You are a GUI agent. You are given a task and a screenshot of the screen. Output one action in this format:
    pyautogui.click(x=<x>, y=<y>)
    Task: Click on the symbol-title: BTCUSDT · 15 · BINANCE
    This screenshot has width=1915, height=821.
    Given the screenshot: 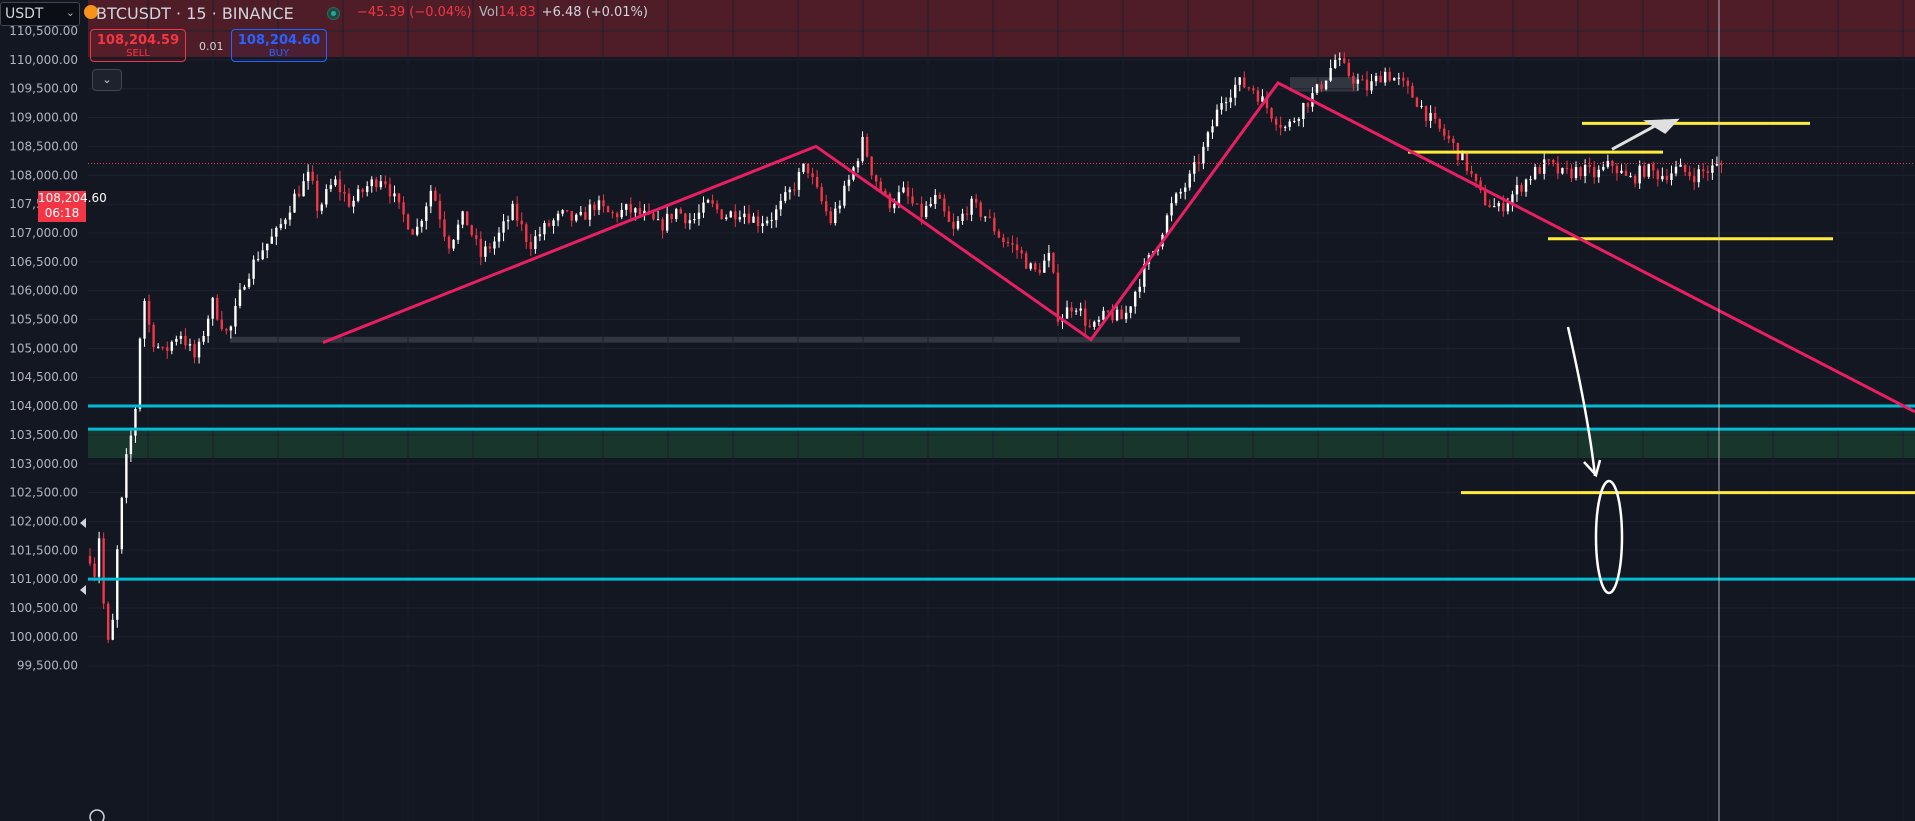 What is the action you would take?
    pyautogui.click(x=195, y=13)
    